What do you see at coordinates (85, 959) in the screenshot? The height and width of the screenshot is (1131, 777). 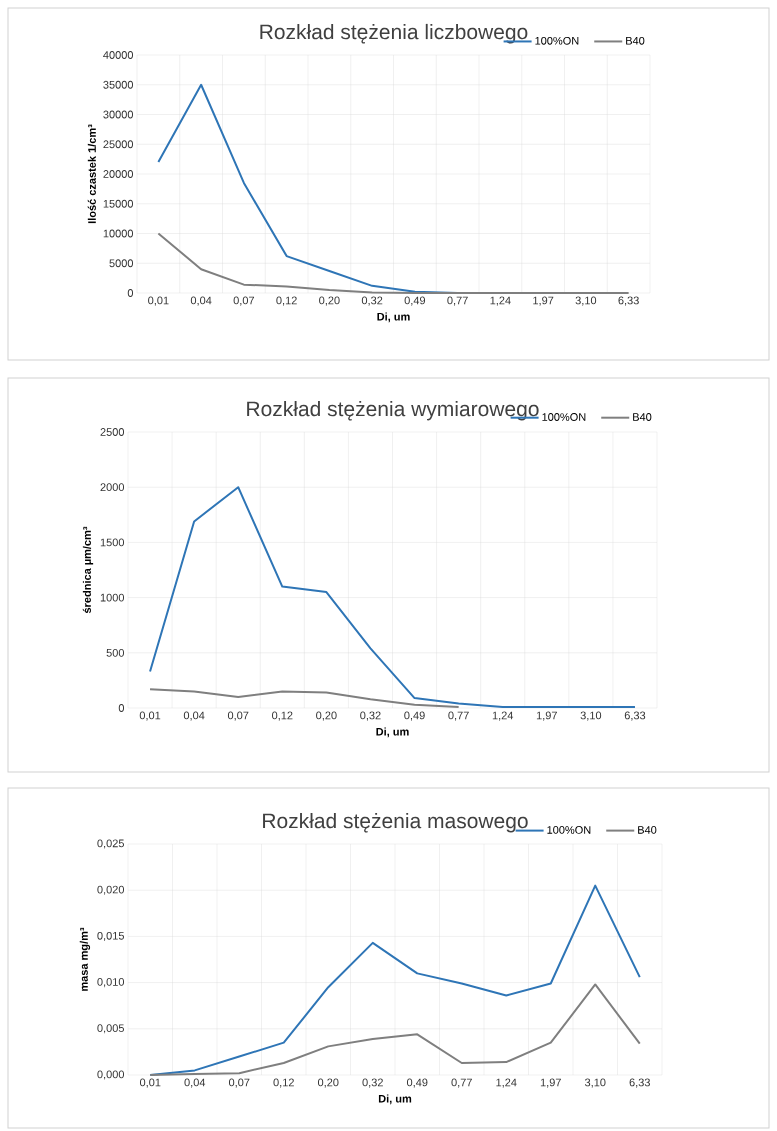 I see `y-axis-title: masa mg/m³` at bounding box center [85, 959].